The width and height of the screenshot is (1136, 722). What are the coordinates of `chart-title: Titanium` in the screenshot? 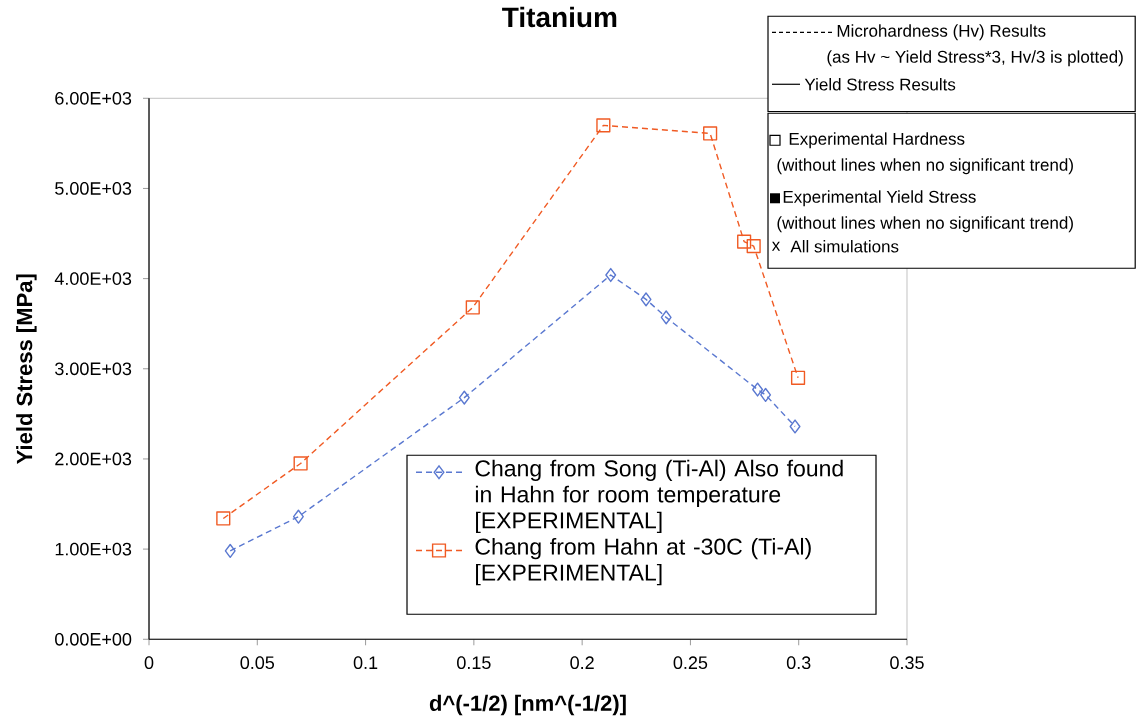 It's located at (559, 17).